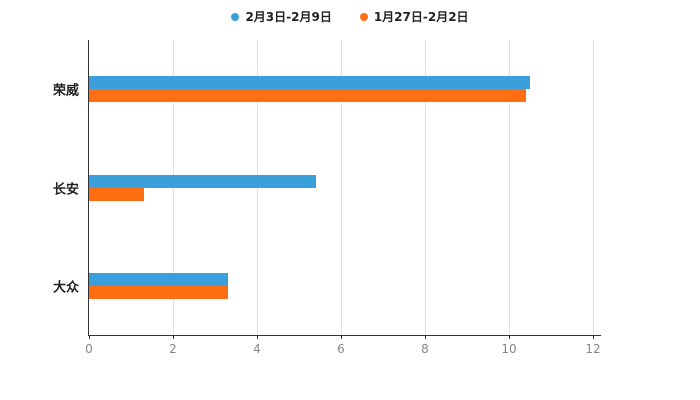 The image size is (700, 400). Describe the element at coordinates (158, 292) in the screenshot. I see `bar-大众-series-1` at that location.